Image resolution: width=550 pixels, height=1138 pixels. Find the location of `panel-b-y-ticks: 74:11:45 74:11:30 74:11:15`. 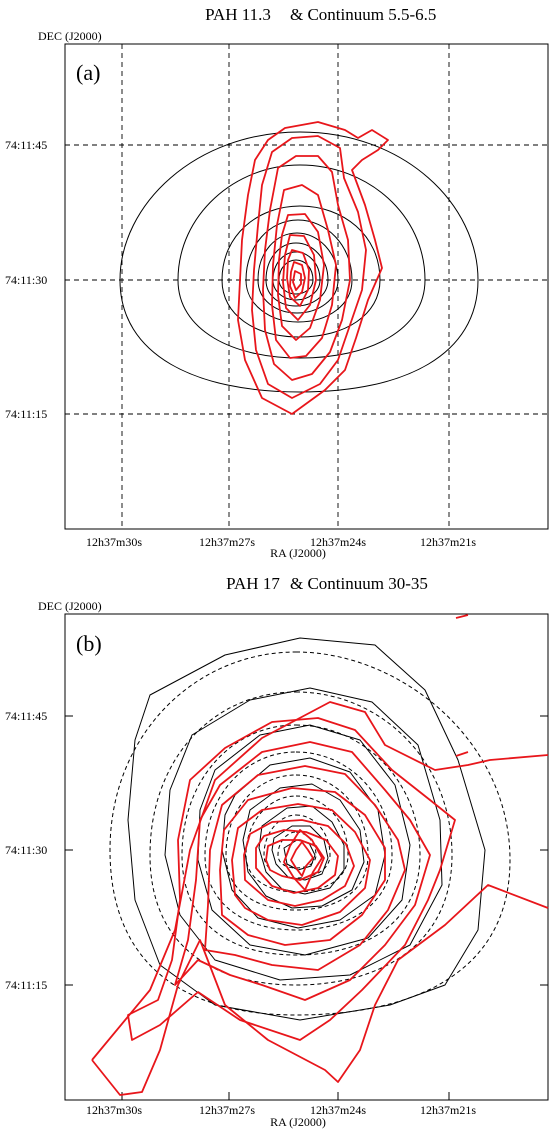

panel-b-y-ticks: 74:11:45 74:11:30 74:11:15 is located at coordinates (26, 850).